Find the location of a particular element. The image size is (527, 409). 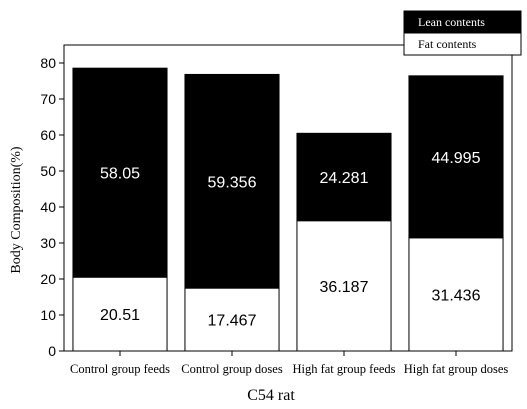

y-axis: 0 10 20 30 40 50 60 70 80 is located at coordinates (52, 207).